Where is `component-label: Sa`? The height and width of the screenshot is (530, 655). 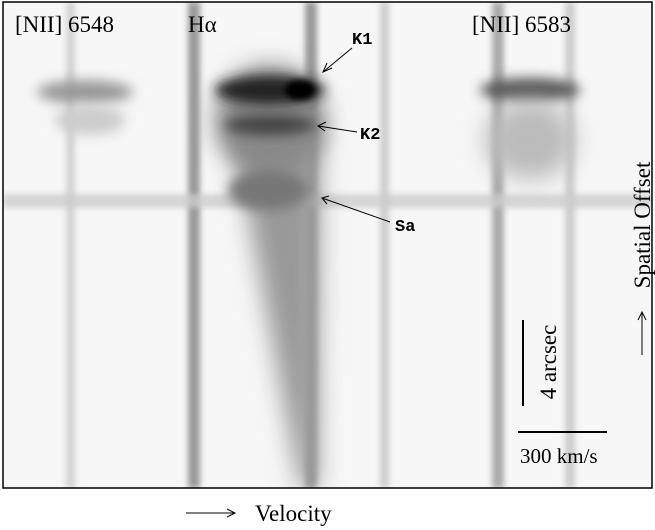 component-label: Sa is located at coordinates (405, 227).